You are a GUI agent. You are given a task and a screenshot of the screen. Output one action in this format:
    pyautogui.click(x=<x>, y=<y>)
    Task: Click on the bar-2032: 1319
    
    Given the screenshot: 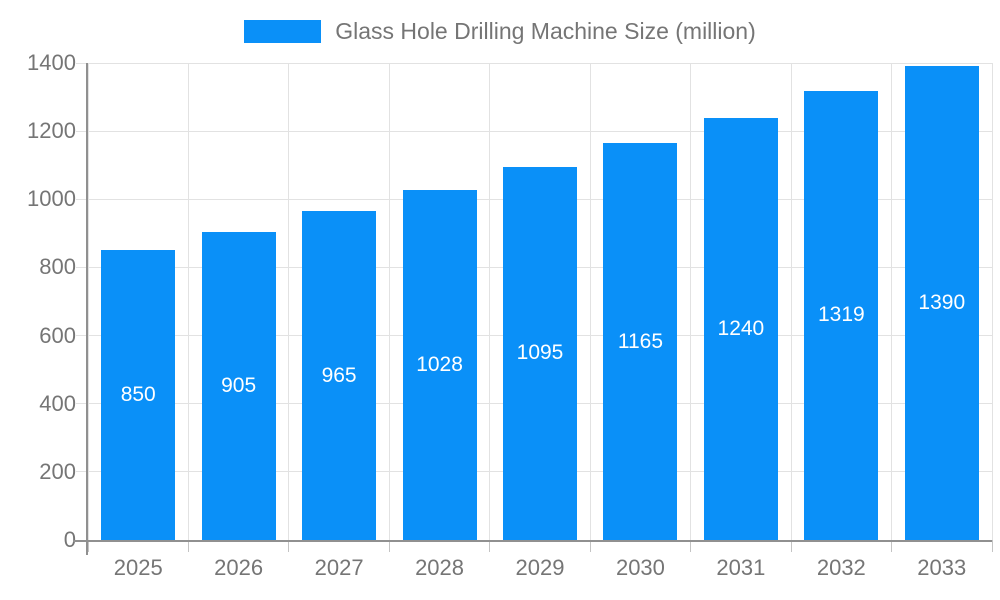 What is the action you would take?
    pyautogui.click(x=841, y=315)
    